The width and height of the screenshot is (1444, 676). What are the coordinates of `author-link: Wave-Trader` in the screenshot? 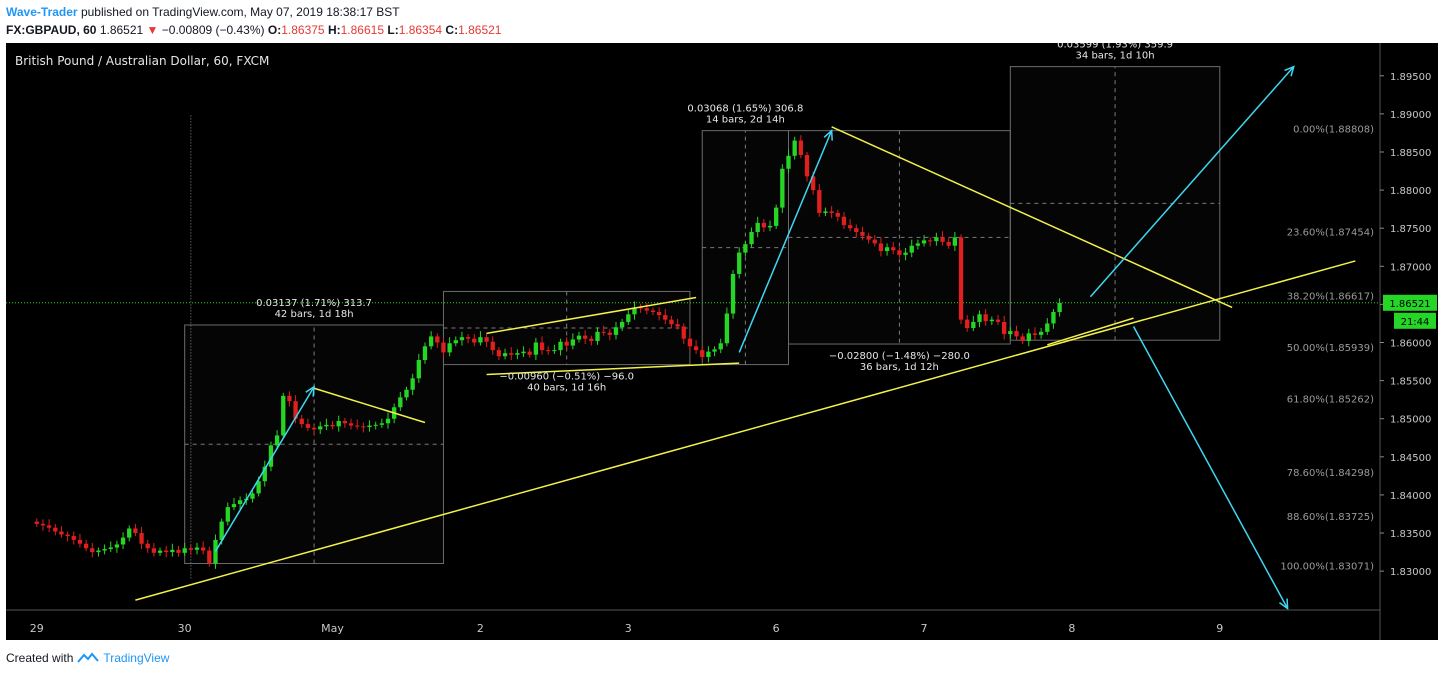 It's located at (42, 12).